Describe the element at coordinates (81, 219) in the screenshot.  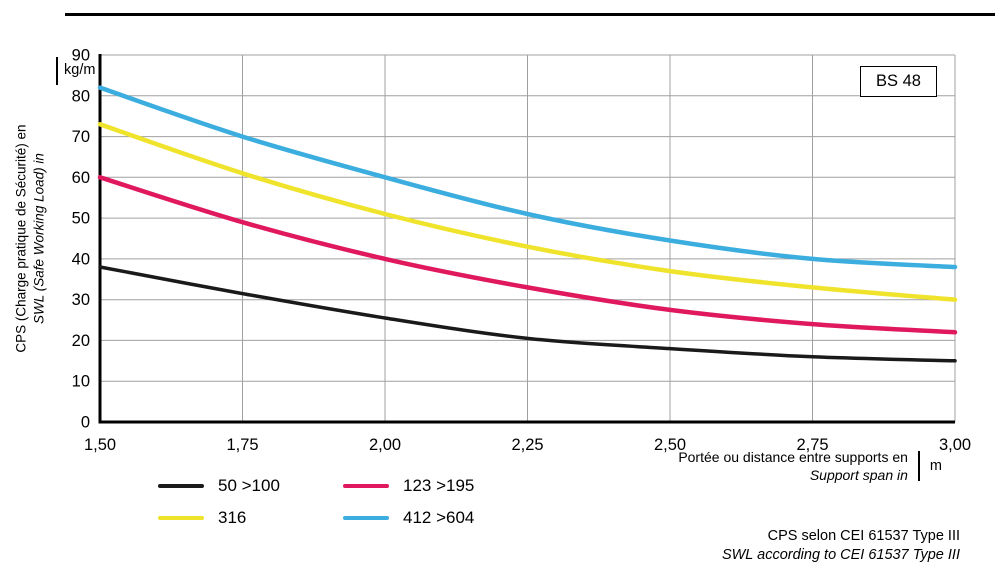
I see `svg-text: 50` at that location.